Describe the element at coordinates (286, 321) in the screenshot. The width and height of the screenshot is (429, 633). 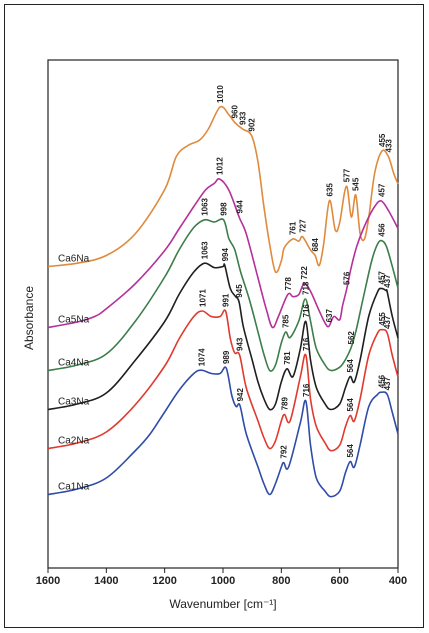
I see `peak-label: 785` at that location.